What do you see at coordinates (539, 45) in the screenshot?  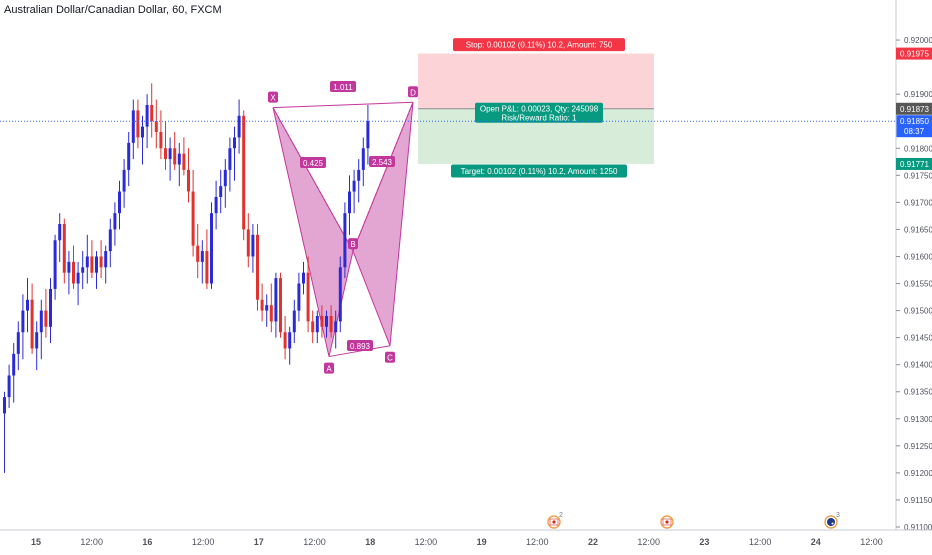 I see `stop-label-bg` at bounding box center [539, 45].